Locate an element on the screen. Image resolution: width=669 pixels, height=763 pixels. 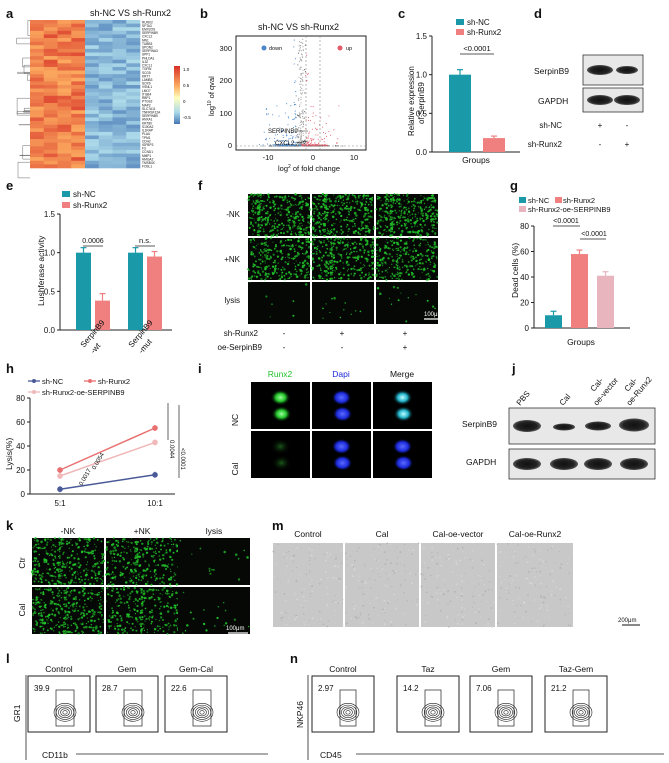
d-sign: + is located at coordinates (600, 125).